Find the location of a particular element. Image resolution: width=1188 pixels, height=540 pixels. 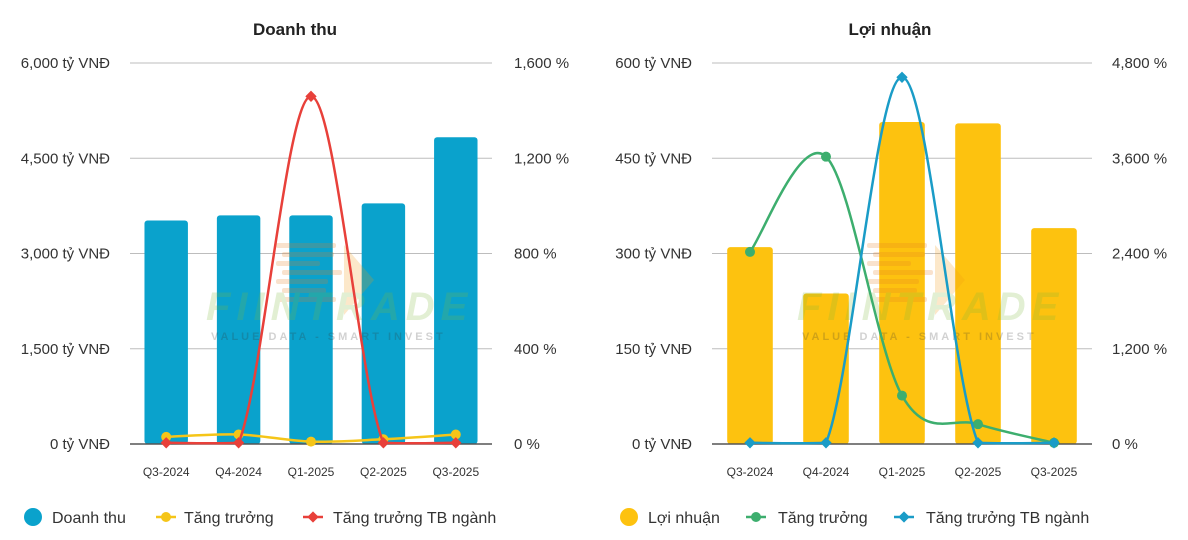

y-left-tick-label: 6,000 tỷ VNĐ is located at coordinates (65, 63).